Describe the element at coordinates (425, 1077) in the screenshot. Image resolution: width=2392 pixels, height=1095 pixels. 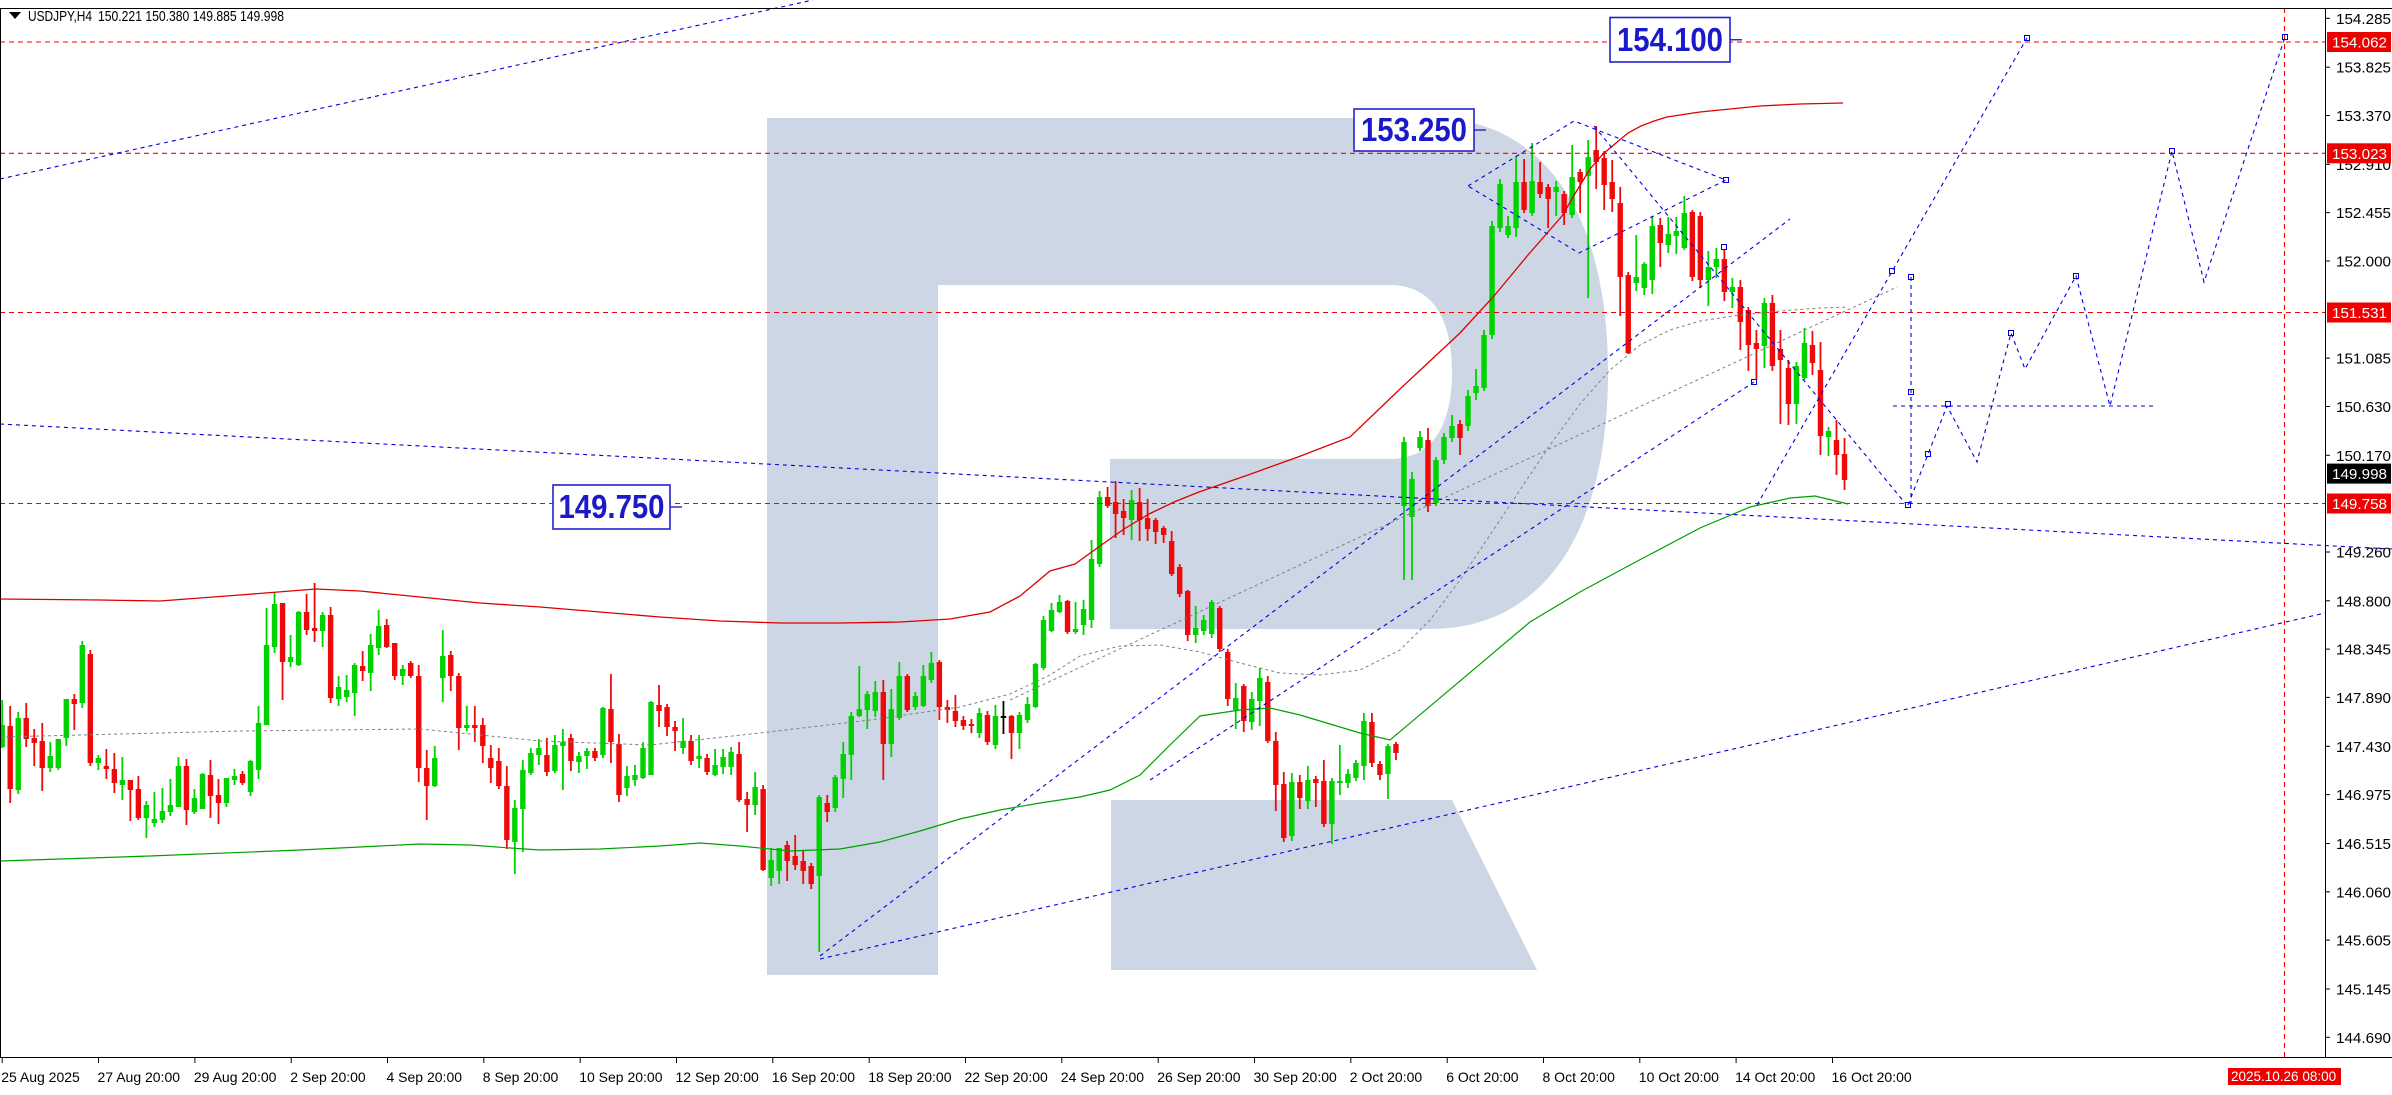
I see `svg-text: 4 Sep 20:00` at that location.